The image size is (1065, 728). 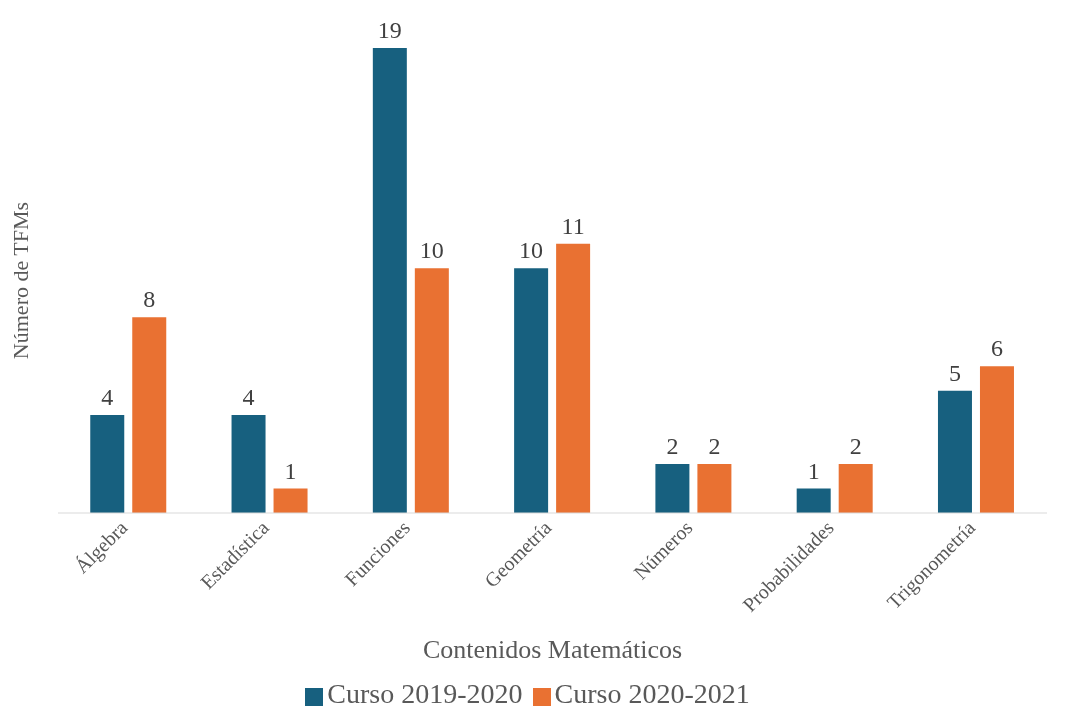 What do you see at coordinates (573, 225) in the screenshot?
I see `data-label: 11` at bounding box center [573, 225].